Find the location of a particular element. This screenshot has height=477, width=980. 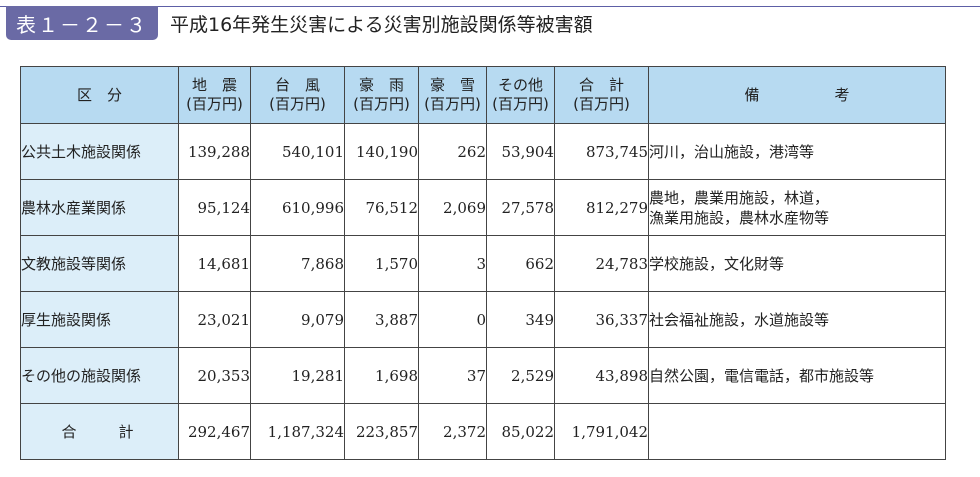

cell-other: 349 is located at coordinates (520, 319).